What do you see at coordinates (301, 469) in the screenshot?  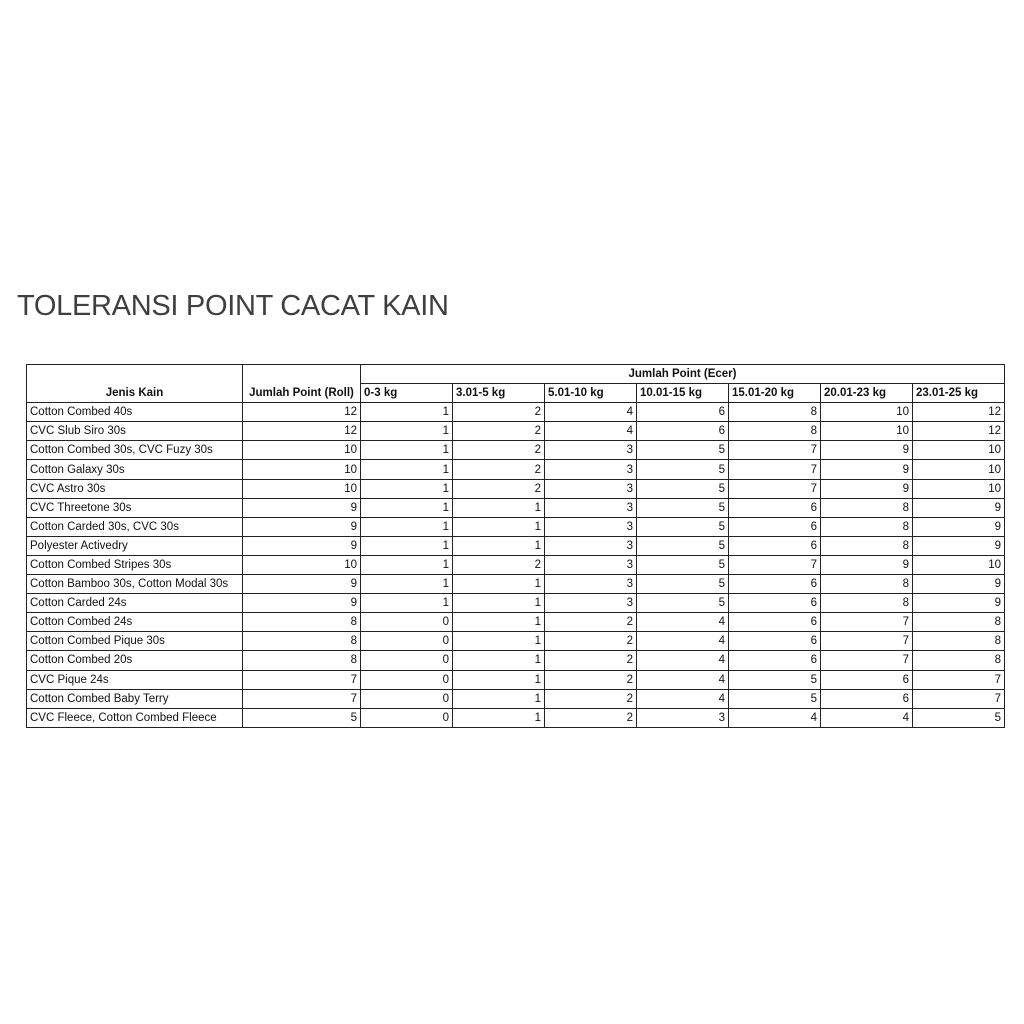 I see `roll-points-cell: 10` at bounding box center [301, 469].